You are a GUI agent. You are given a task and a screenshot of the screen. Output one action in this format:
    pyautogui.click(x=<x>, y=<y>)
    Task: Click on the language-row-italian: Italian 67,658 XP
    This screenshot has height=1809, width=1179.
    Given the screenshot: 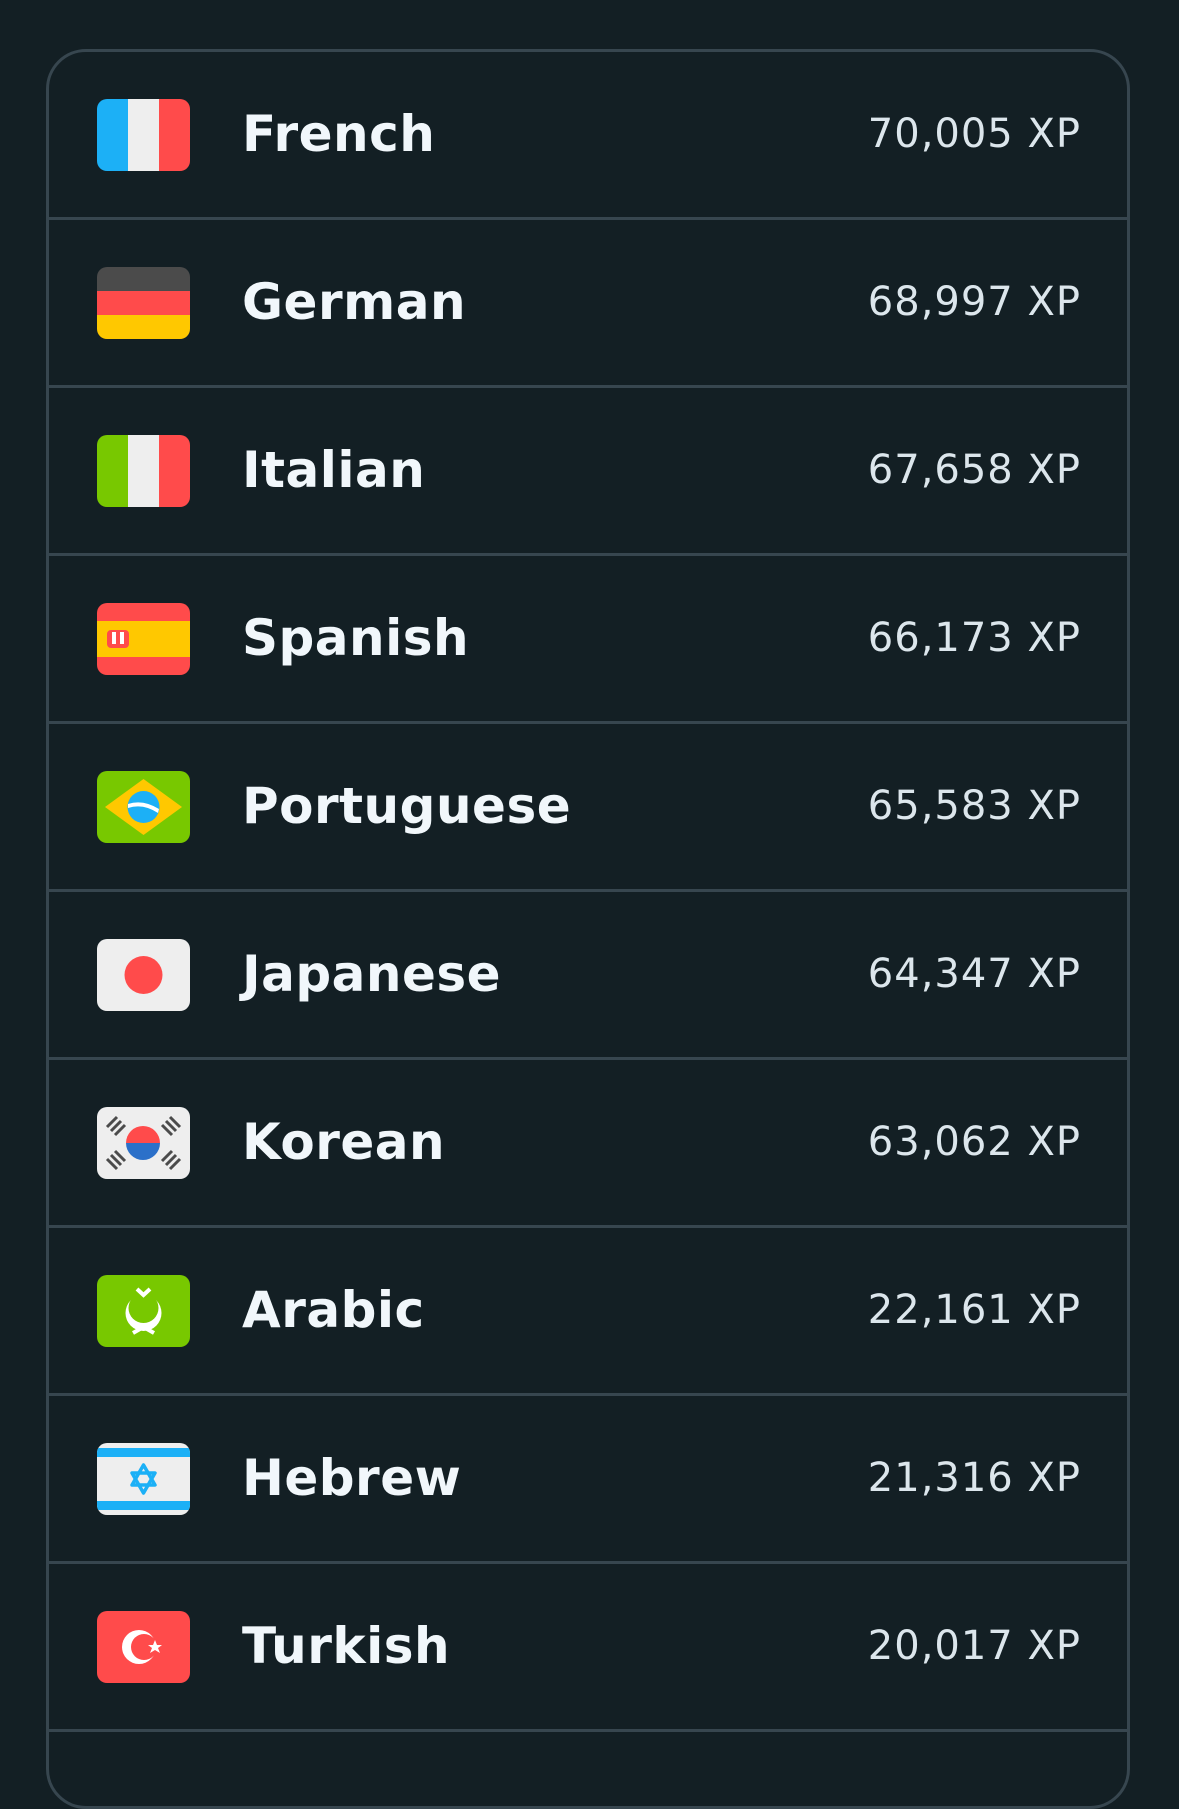 What is the action you would take?
    pyautogui.click(x=588, y=472)
    